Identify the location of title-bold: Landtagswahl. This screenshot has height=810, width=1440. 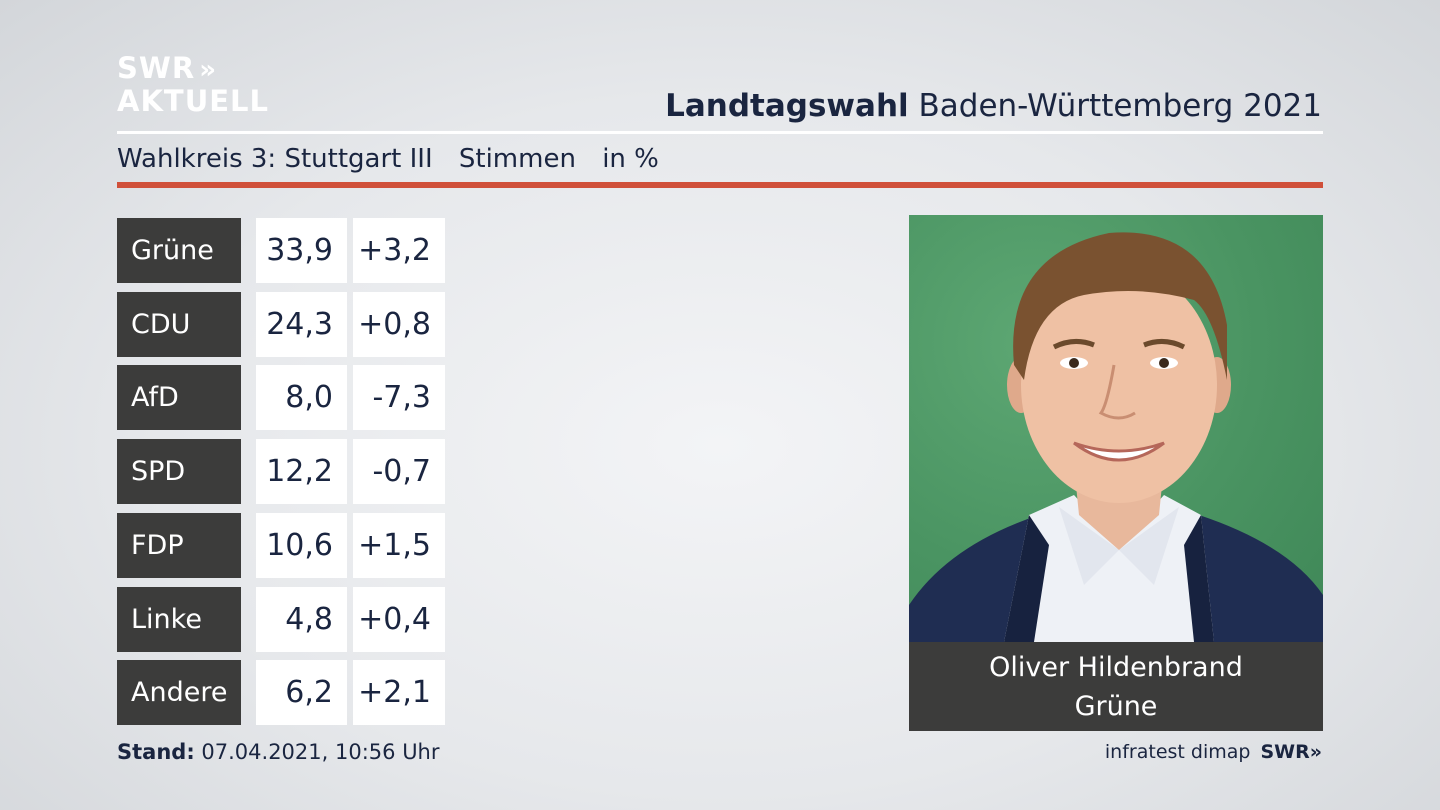
(787, 106).